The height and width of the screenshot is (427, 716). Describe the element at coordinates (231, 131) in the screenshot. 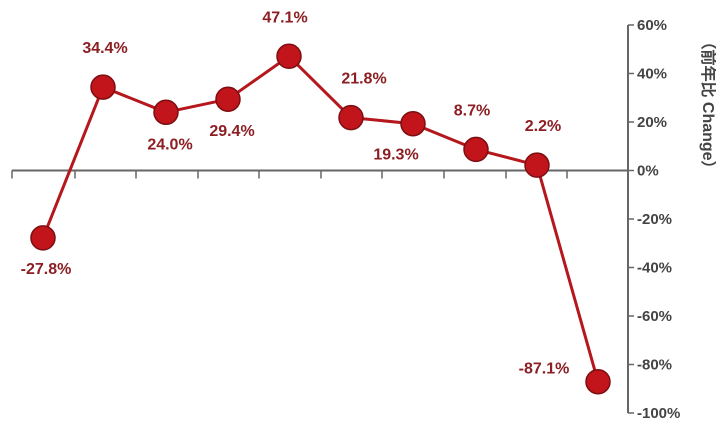

I see `data-label: 29.4%` at that location.